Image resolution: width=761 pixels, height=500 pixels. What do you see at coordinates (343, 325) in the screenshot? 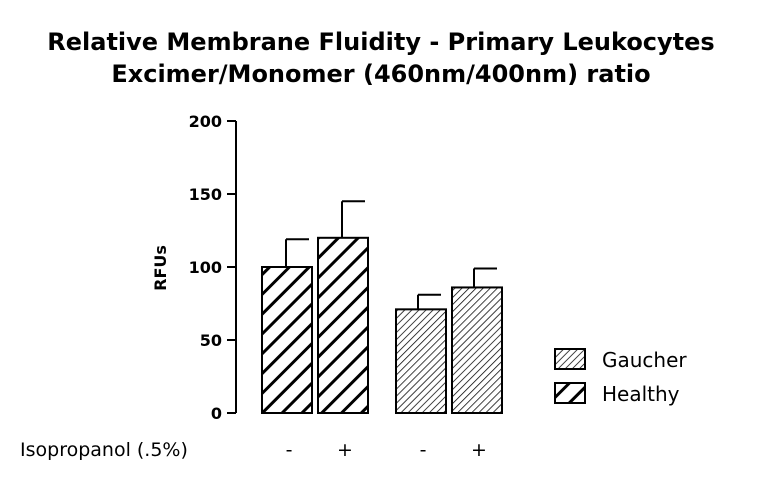
I see `bar-healthy-plus` at bounding box center [343, 325].